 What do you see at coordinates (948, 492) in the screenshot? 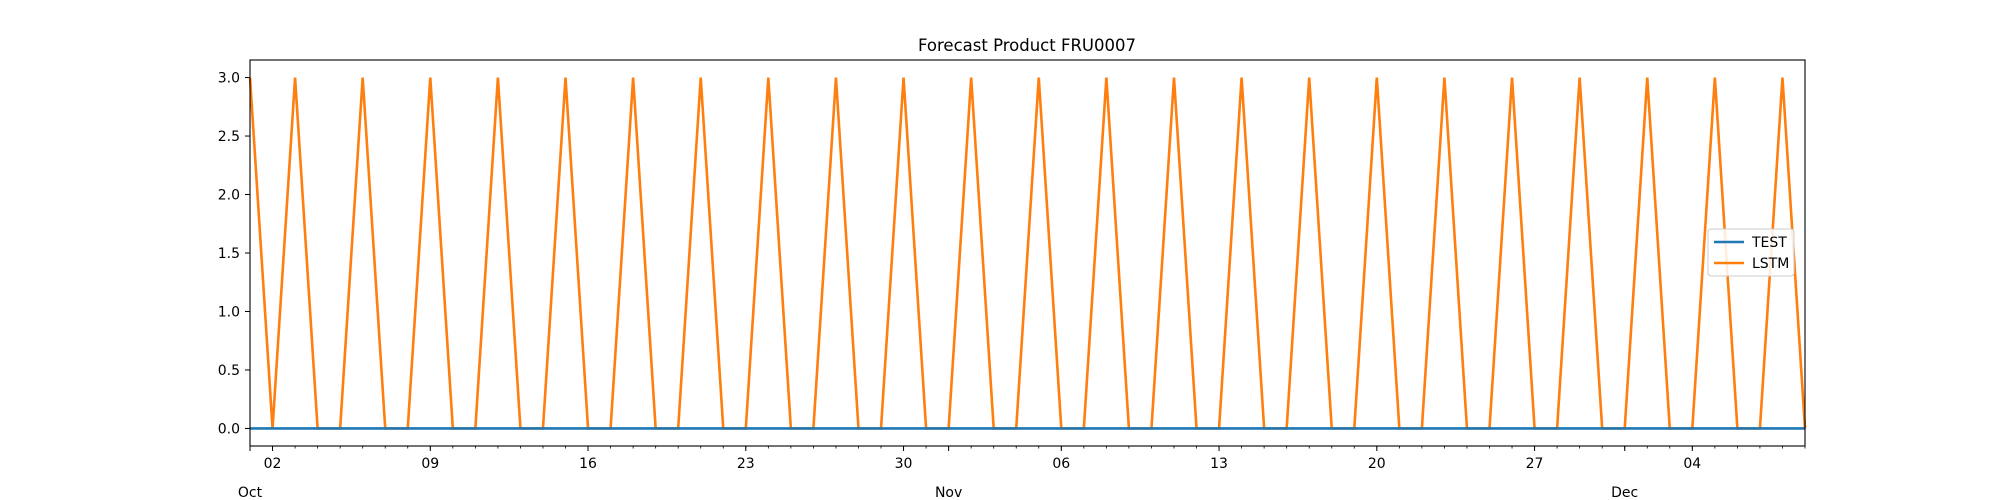
I see `x-month-label: Nov` at bounding box center [948, 492].